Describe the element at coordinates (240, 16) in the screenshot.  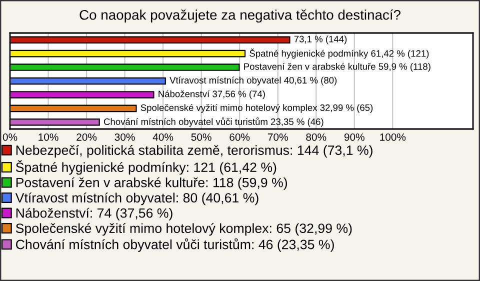
I see `chart-title: Co naopak považujete za negativa těchto destinací?` at that location.